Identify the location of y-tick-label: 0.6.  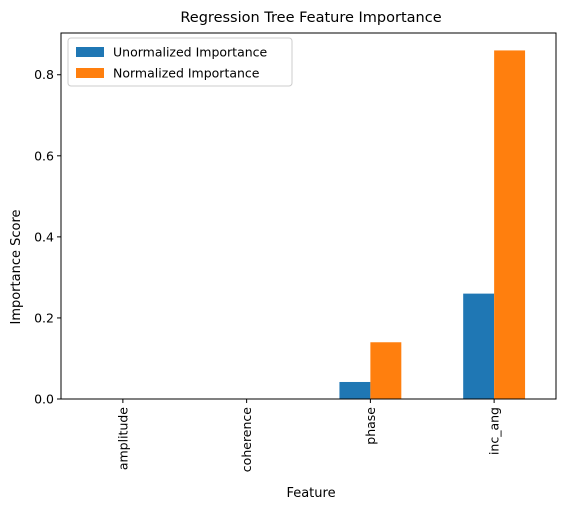
(44, 155).